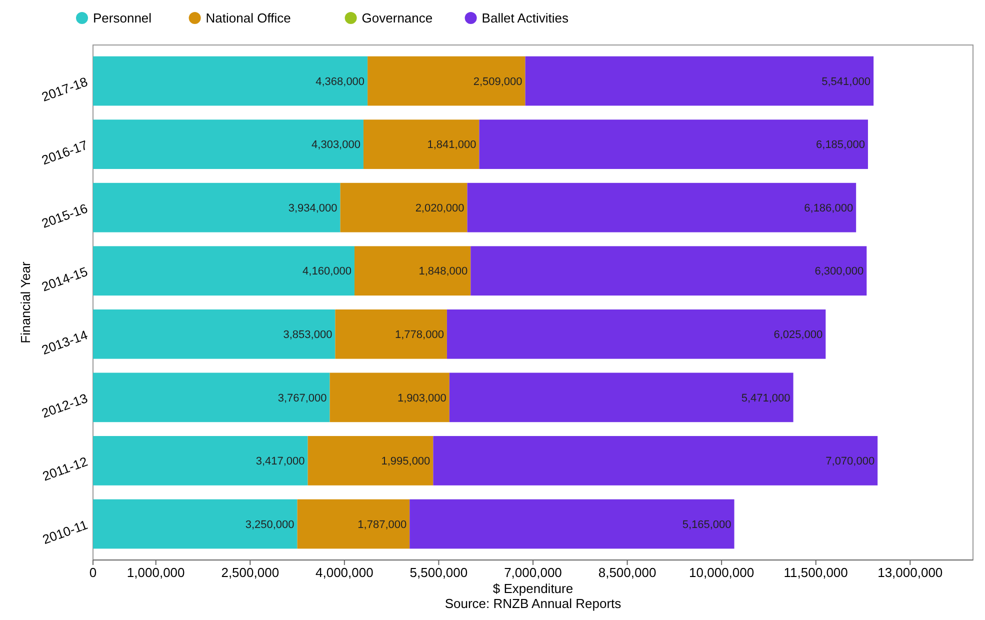 The width and height of the screenshot is (985, 620). Describe the element at coordinates (829, 208) in the screenshot. I see `data-label: 6,186,000` at that location.